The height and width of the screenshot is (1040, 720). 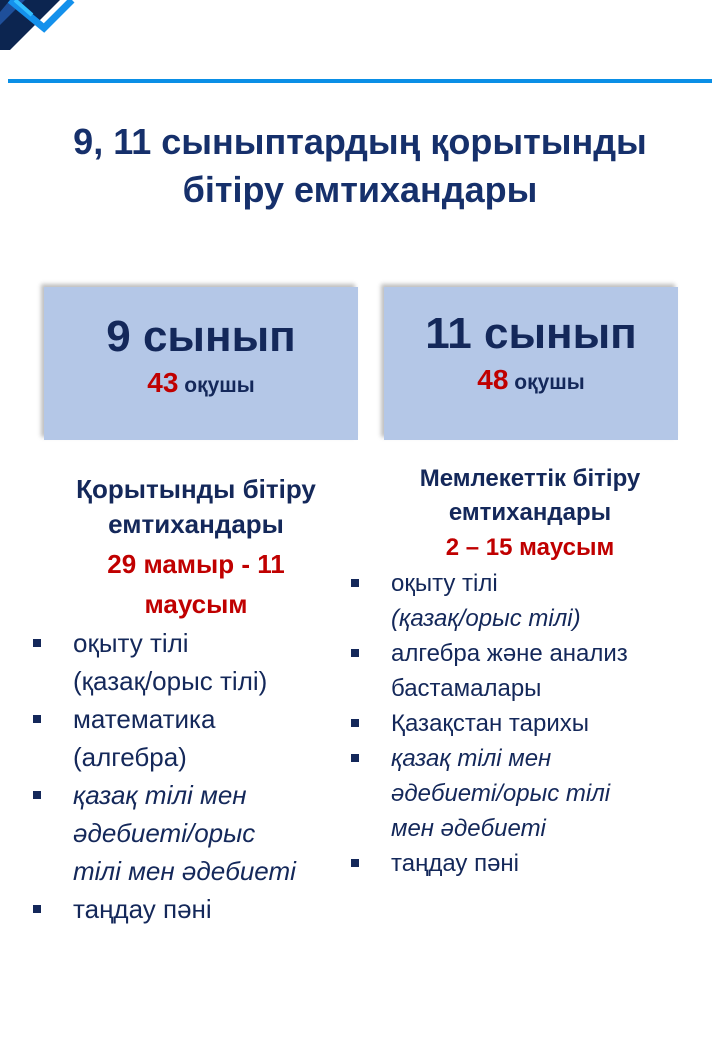 I want to click on heading-line: Қорытынды бітіру, so click(x=196, y=489).